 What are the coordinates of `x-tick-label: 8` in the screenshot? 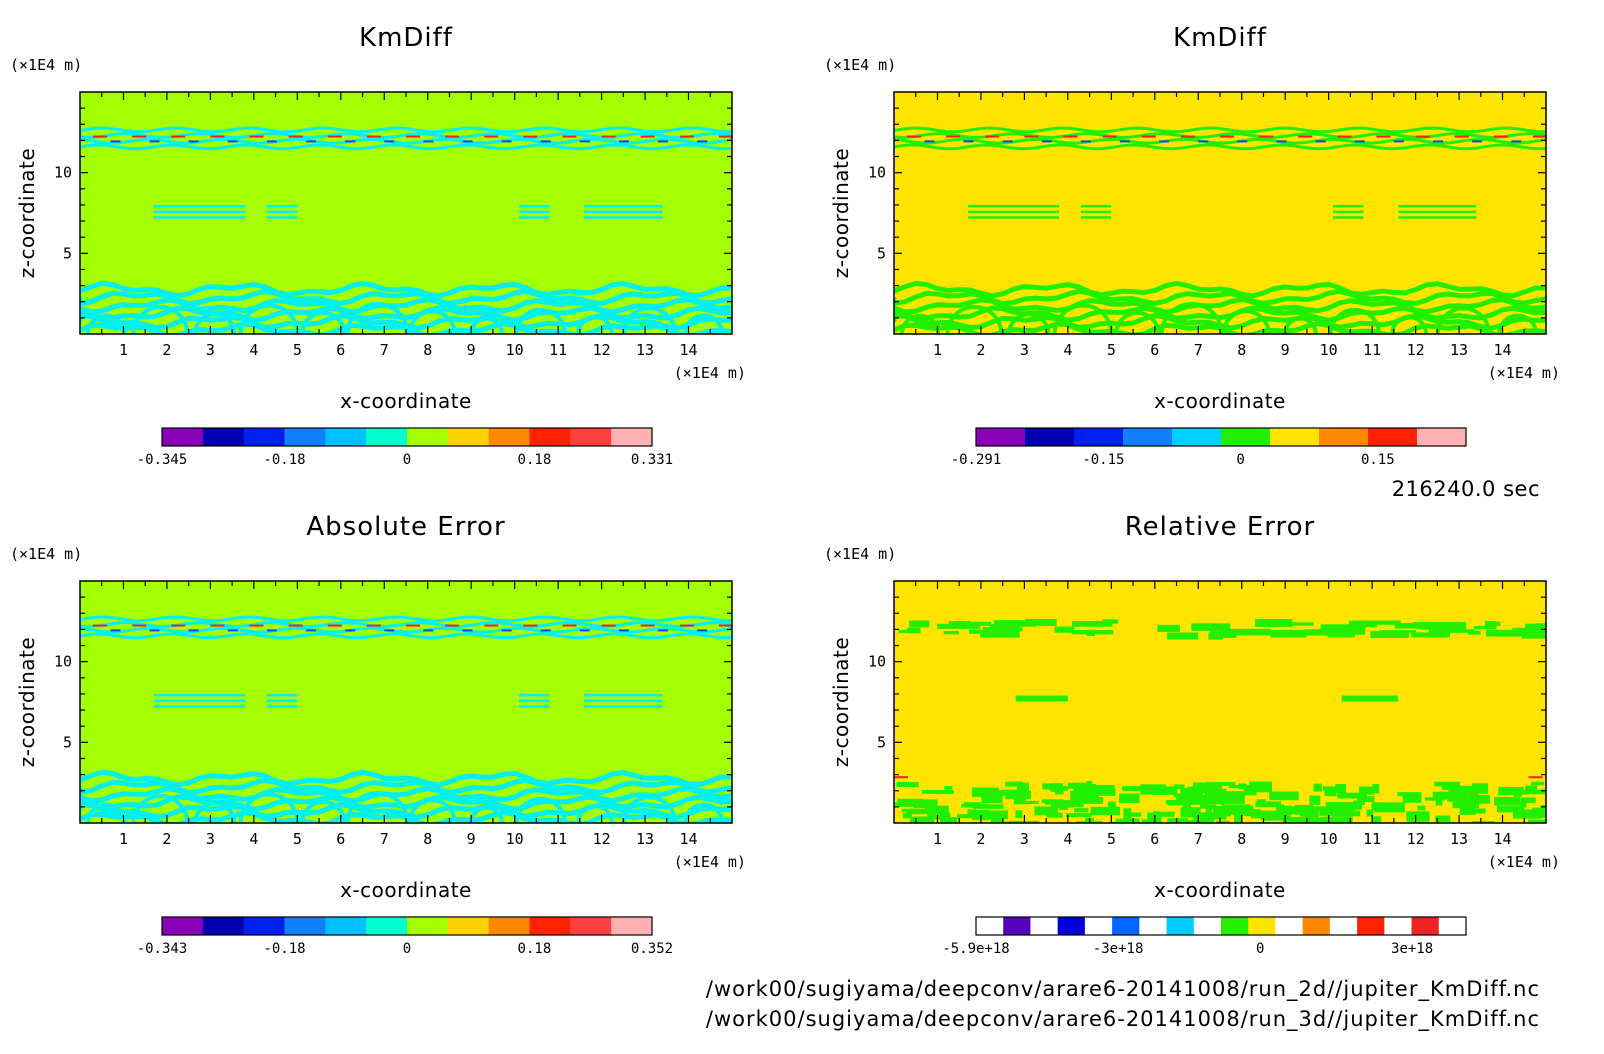 It's located at (427, 350).